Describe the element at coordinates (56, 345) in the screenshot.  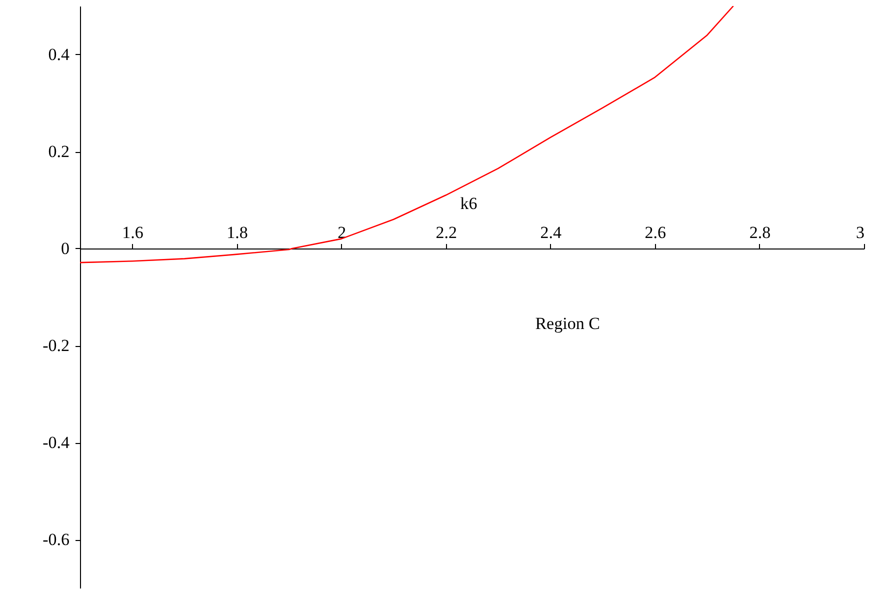
I see `y-tick-label: -0.2` at that location.